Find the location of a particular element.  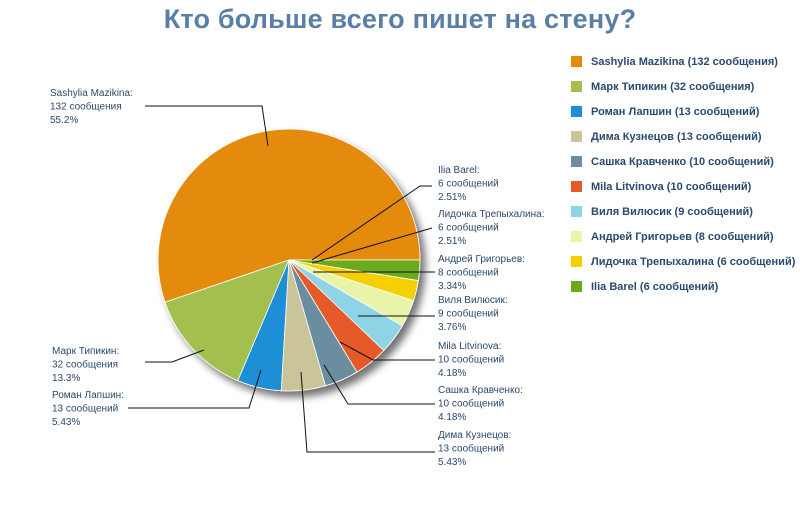

slice-label-percent: 13.3% is located at coordinates (66, 378).